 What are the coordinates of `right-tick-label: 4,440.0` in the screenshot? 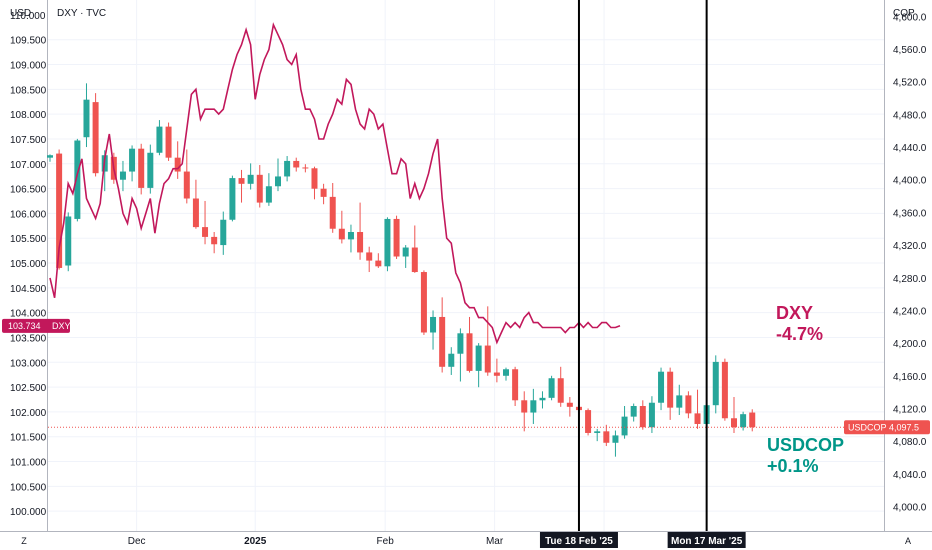 It's located at (910, 148).